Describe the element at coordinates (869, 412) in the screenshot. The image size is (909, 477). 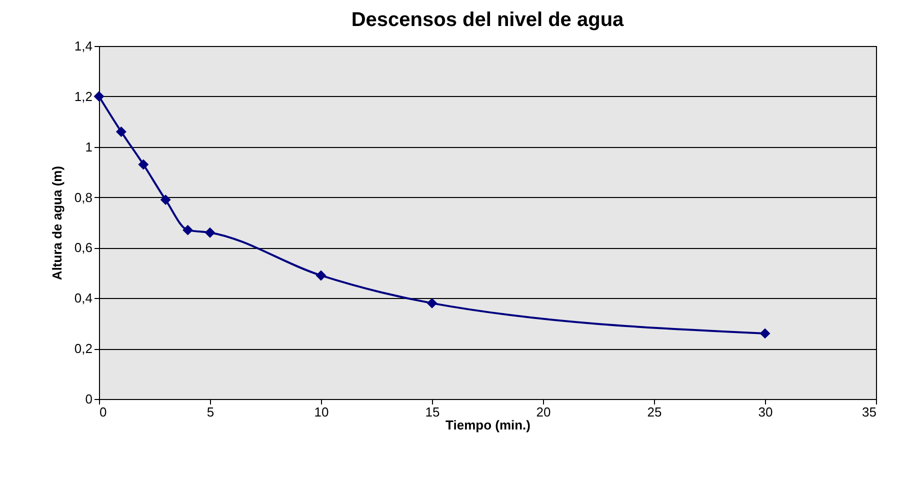
I see `x-tick-label: 35` at that location.